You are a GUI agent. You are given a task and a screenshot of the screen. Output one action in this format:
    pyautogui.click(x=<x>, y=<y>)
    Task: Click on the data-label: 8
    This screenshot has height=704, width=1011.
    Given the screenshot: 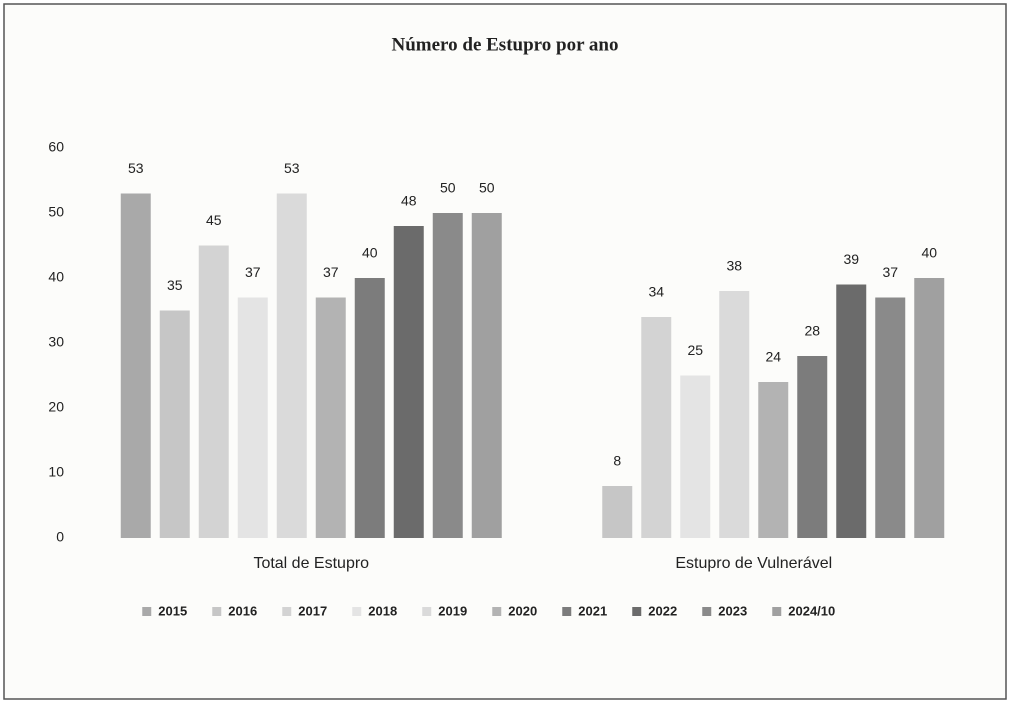 What is the action you would take?
    pyautogui.click(x=617, y=461)
    